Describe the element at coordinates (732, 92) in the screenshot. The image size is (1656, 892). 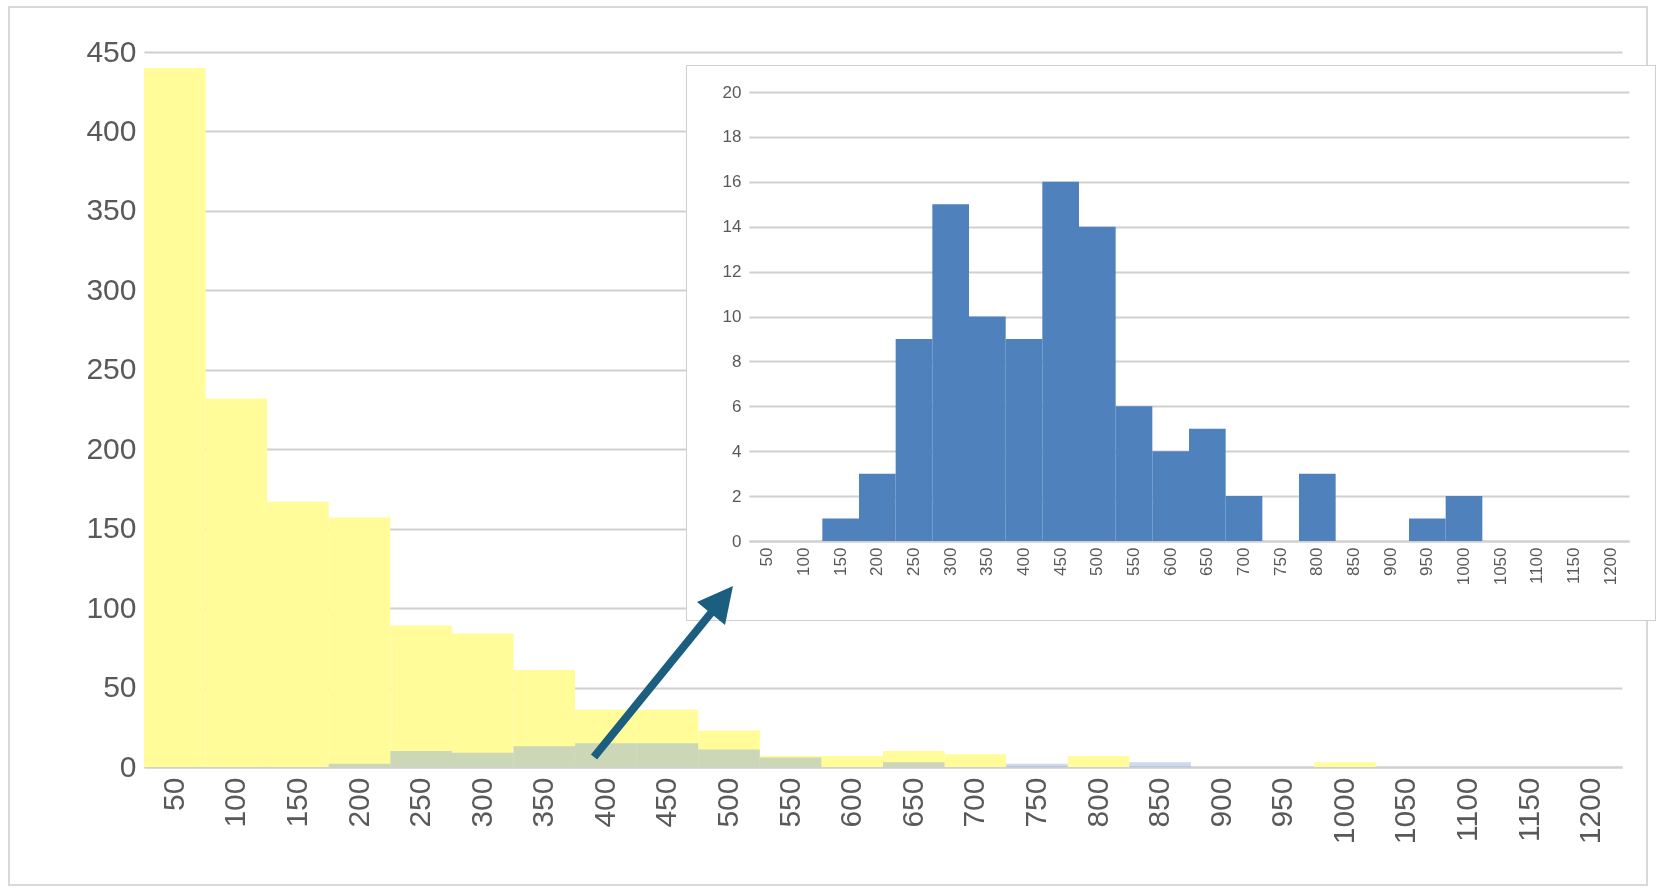
I see `y-tick-label: 20` at that location.